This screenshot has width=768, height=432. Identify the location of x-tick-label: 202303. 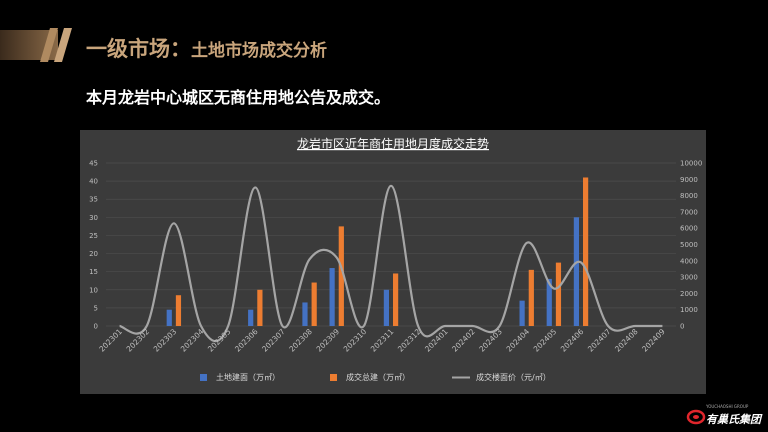
(165, 340).